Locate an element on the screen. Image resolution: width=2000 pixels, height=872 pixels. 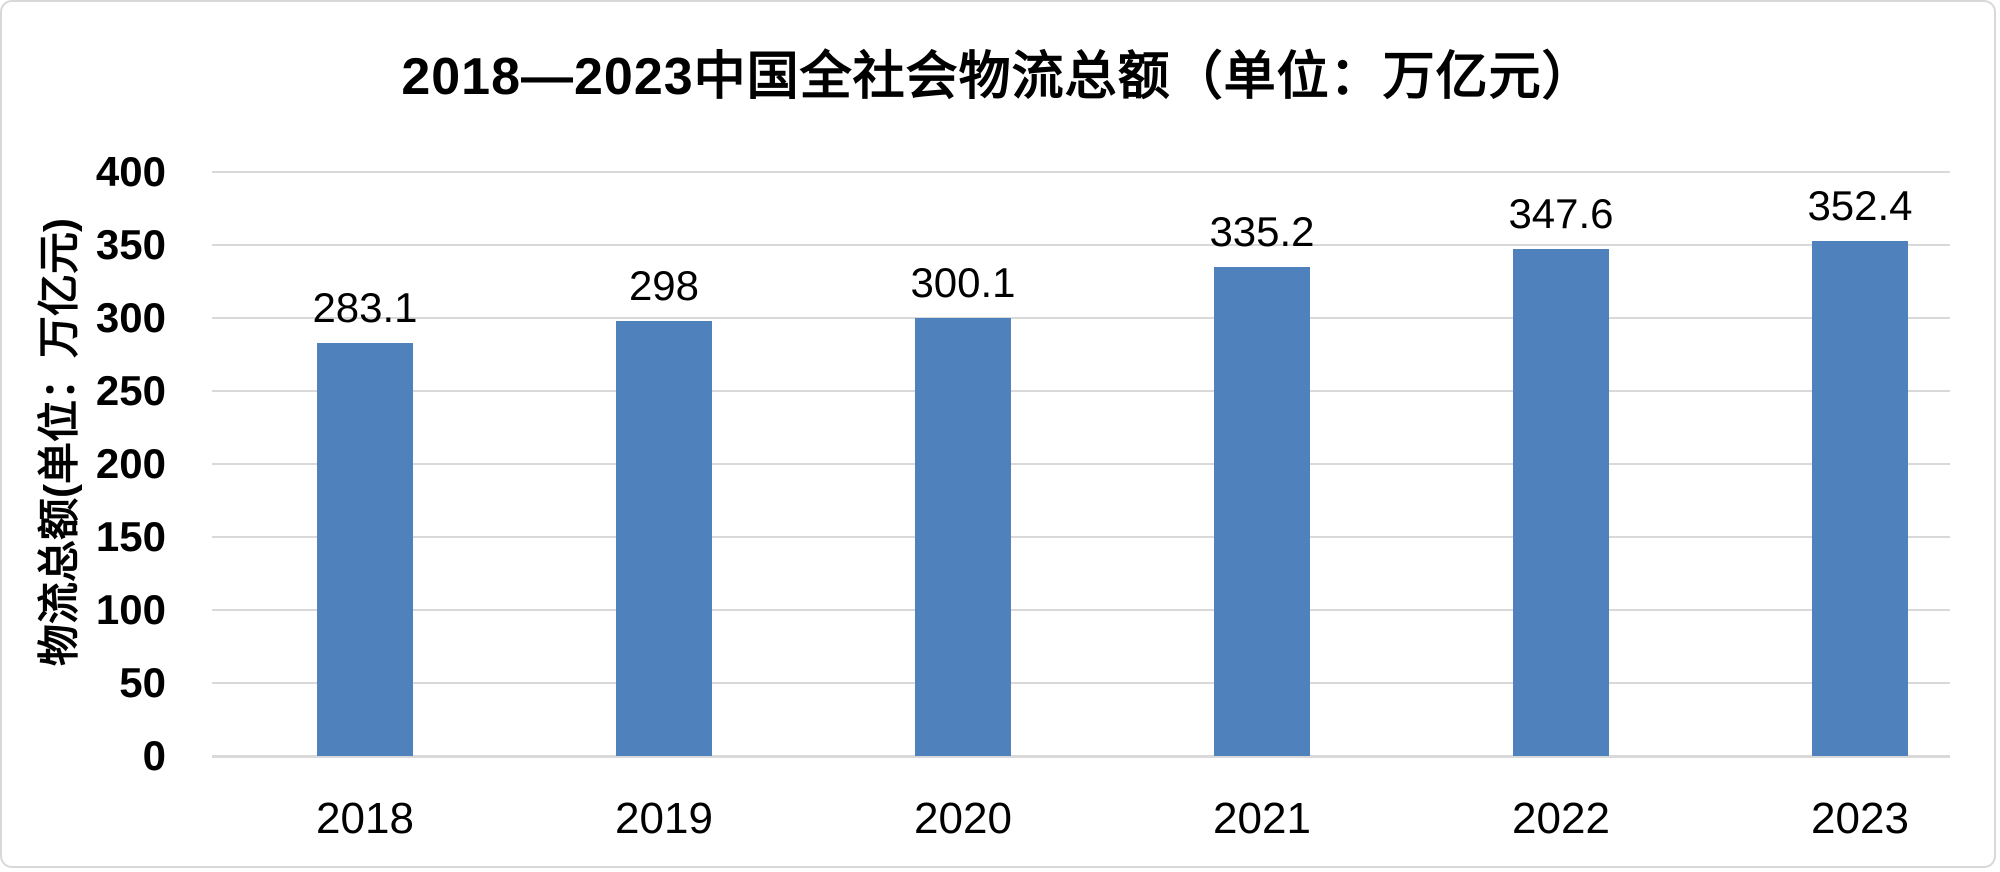
y-tick-label: 50 is located at coordinates (142, 682).